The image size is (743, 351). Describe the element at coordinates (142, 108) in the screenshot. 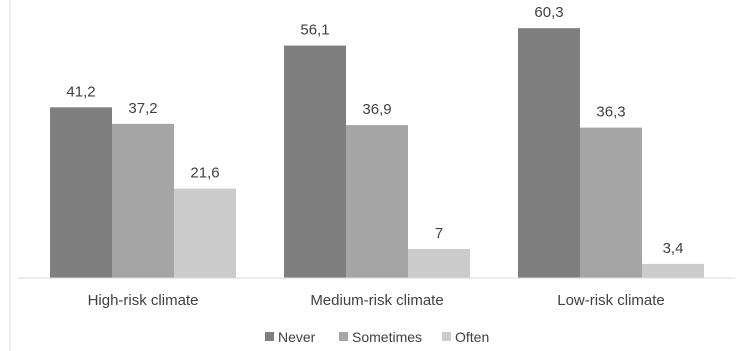

I see `data-label-sometimes-high-risk-climate: 37,2` at that location.